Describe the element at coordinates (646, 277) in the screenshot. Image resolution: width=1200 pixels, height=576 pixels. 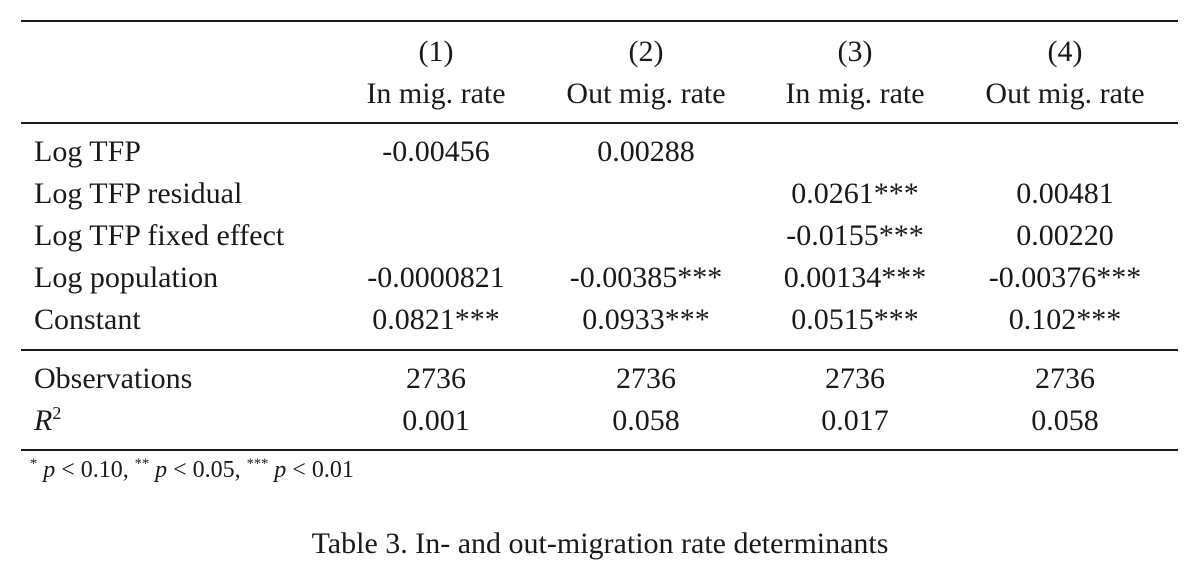
I see `table-cell: -0.00385***` at that location.